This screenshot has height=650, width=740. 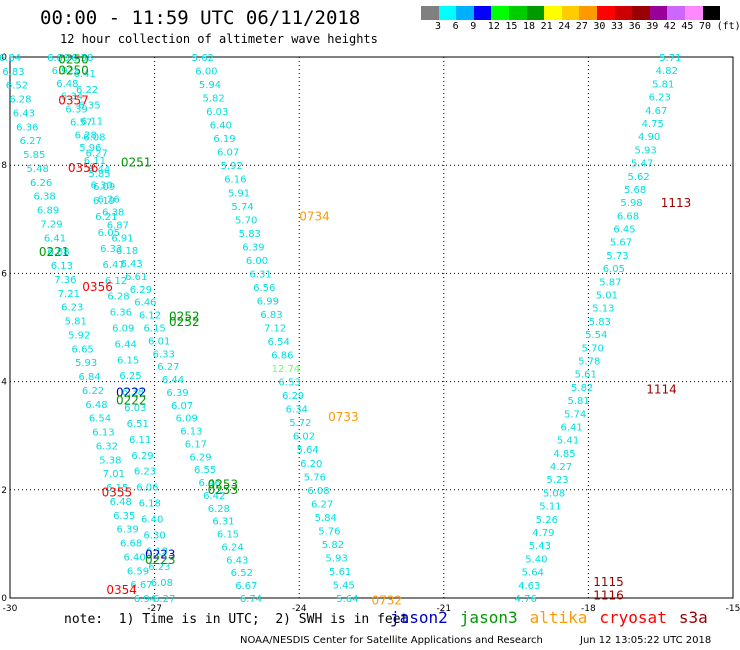 I want to click on colorbar-label: 45, so click(x=687, y=26).